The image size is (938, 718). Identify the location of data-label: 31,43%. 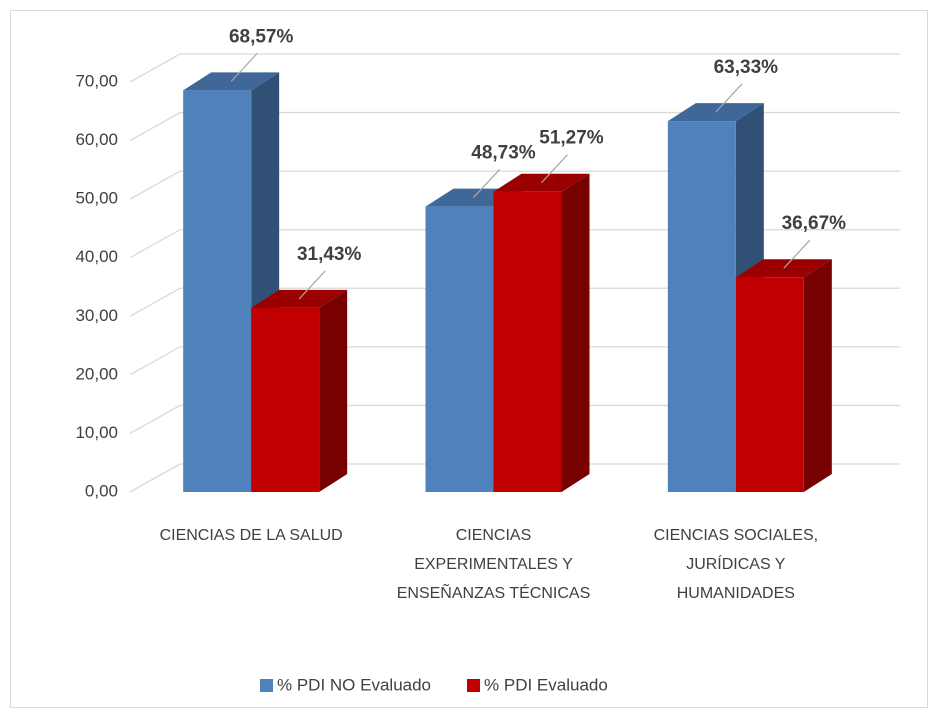
(329, 254).